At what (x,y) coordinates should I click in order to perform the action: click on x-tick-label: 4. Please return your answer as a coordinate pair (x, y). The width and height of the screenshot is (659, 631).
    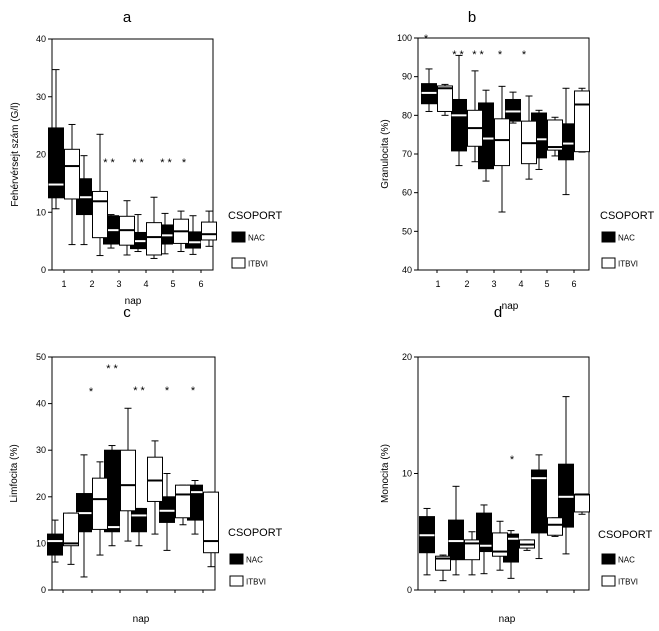
    Looking at the image, I should click on (520, 284).